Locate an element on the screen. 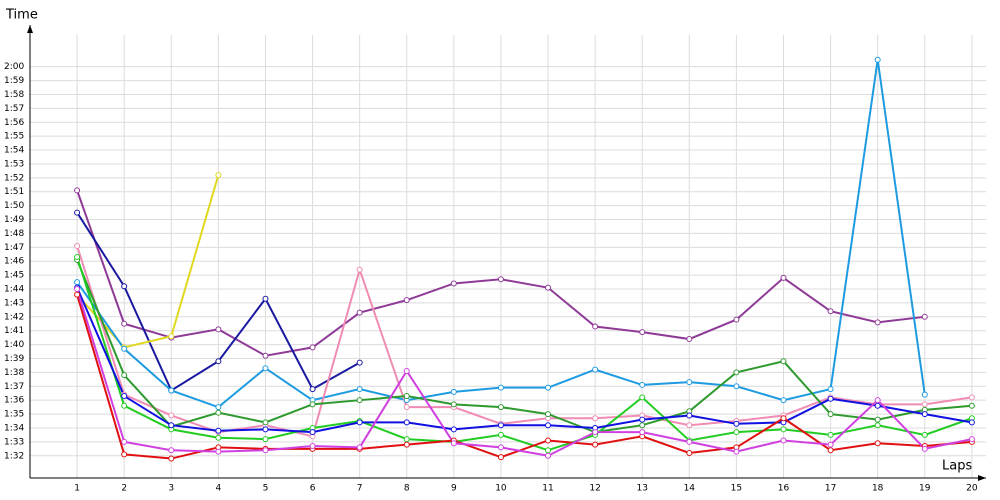 This screenshot has height=500, width=1000. y-tick-label: 1:56 is located at coordinates (14, 123).